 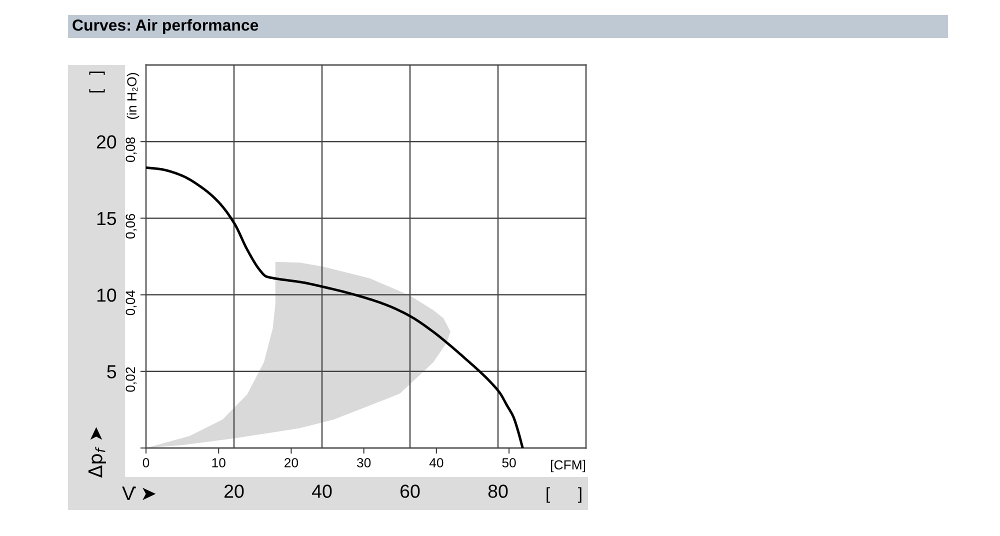 I want to click on x2-tick-label: 30, so click(x=363, y=463).